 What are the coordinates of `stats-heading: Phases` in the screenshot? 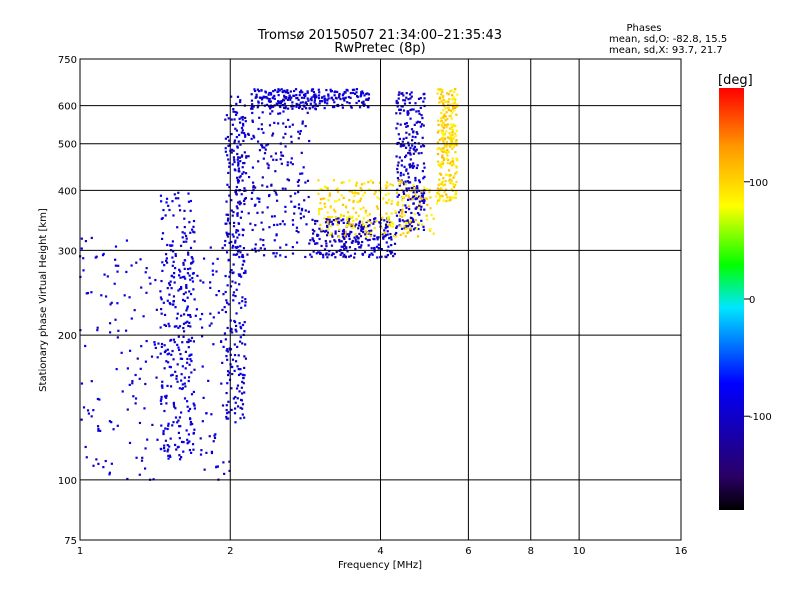 It's located at (643, 28).